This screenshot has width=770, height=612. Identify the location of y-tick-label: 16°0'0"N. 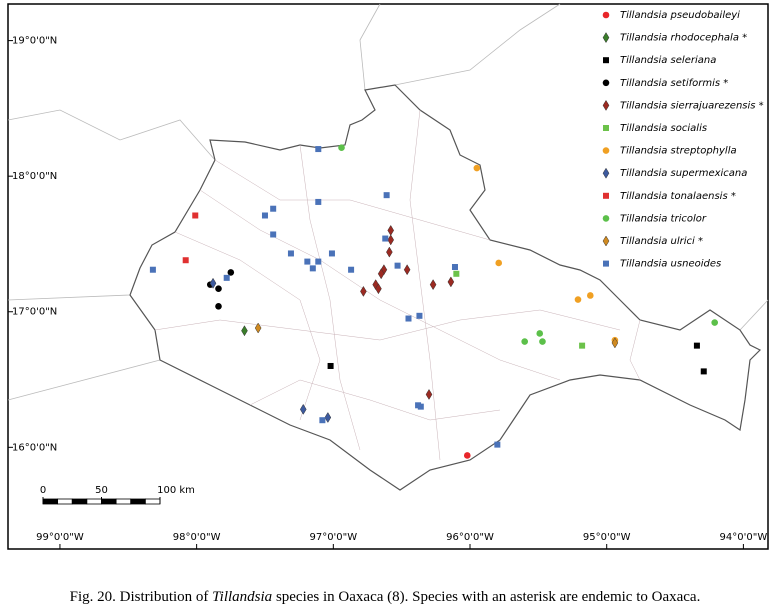
(34, 447).